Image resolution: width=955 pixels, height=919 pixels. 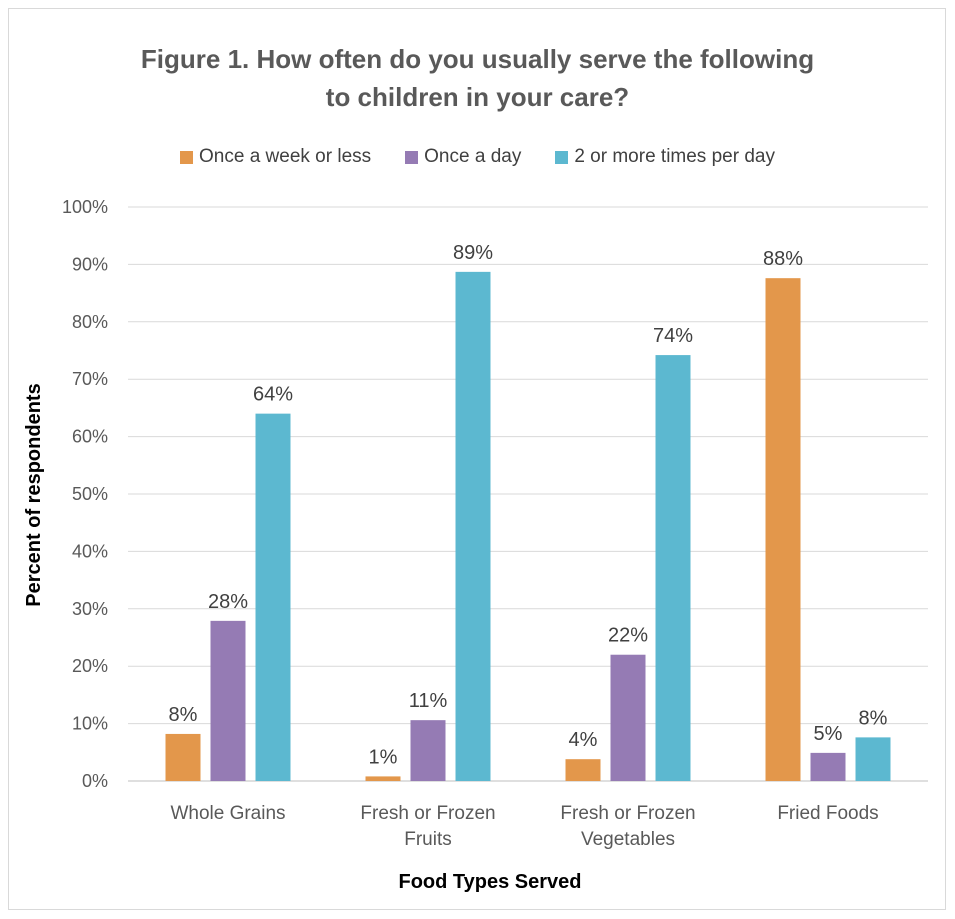 What do you see at coordinates (90, 437) in the screenshot?
I see `y-tick-label: 60%` at bounding box center [90, 437].